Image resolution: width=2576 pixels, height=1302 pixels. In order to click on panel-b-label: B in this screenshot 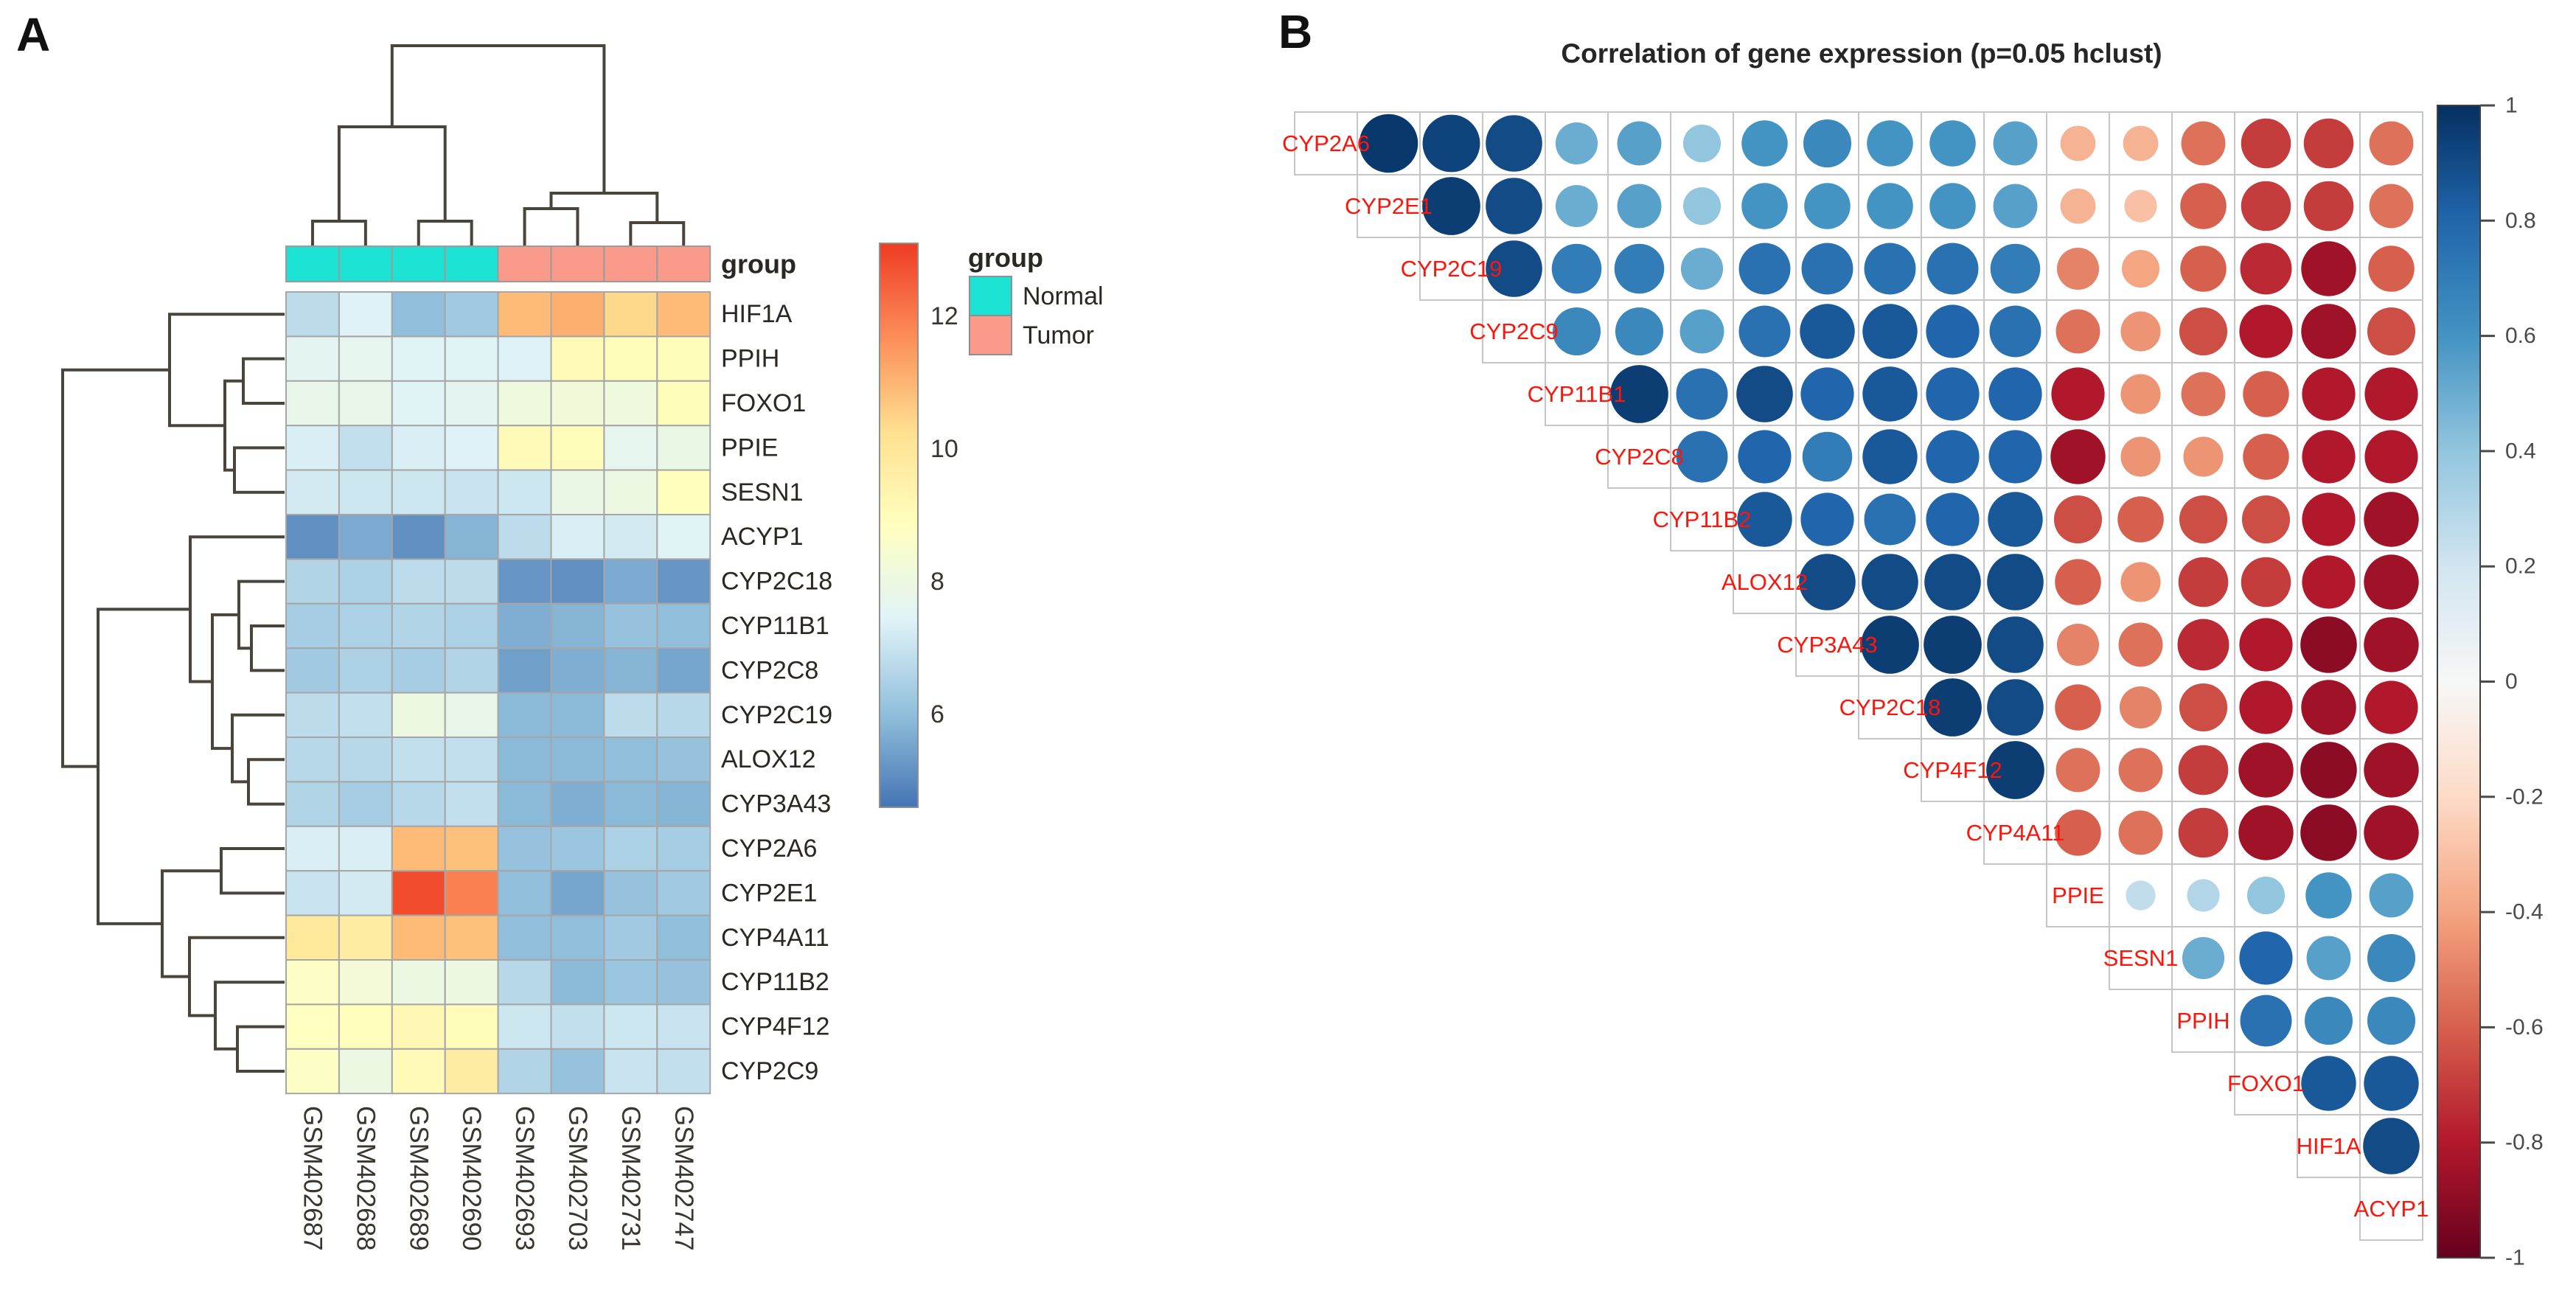, I will do `click(1296, 31)`.